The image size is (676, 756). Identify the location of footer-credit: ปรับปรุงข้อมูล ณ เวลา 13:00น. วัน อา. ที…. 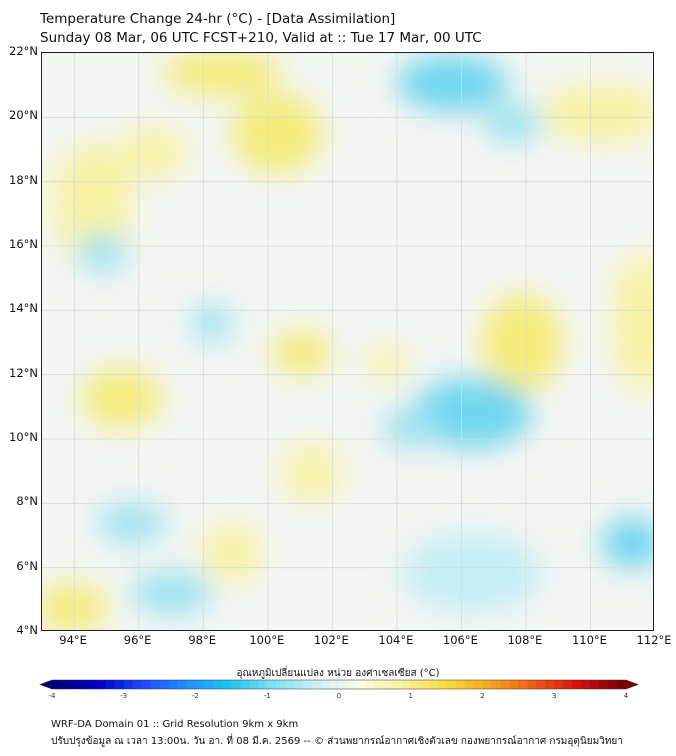
(337, 741).